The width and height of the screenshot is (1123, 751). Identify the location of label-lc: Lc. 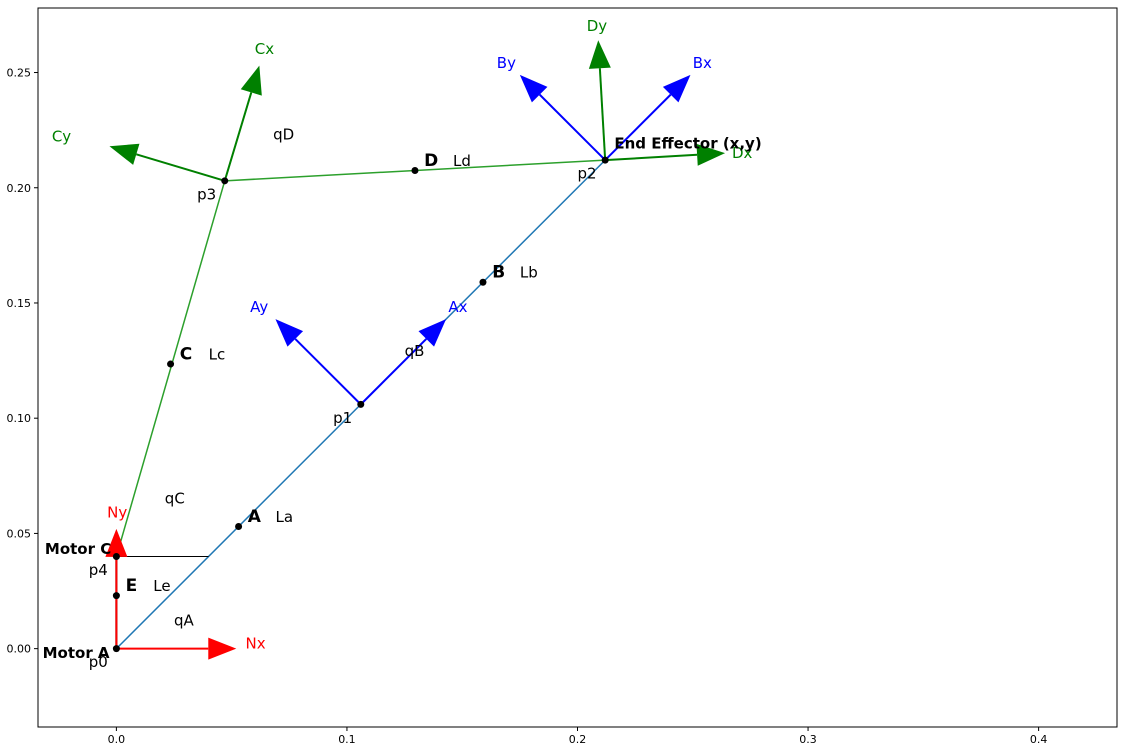
(217, 354).